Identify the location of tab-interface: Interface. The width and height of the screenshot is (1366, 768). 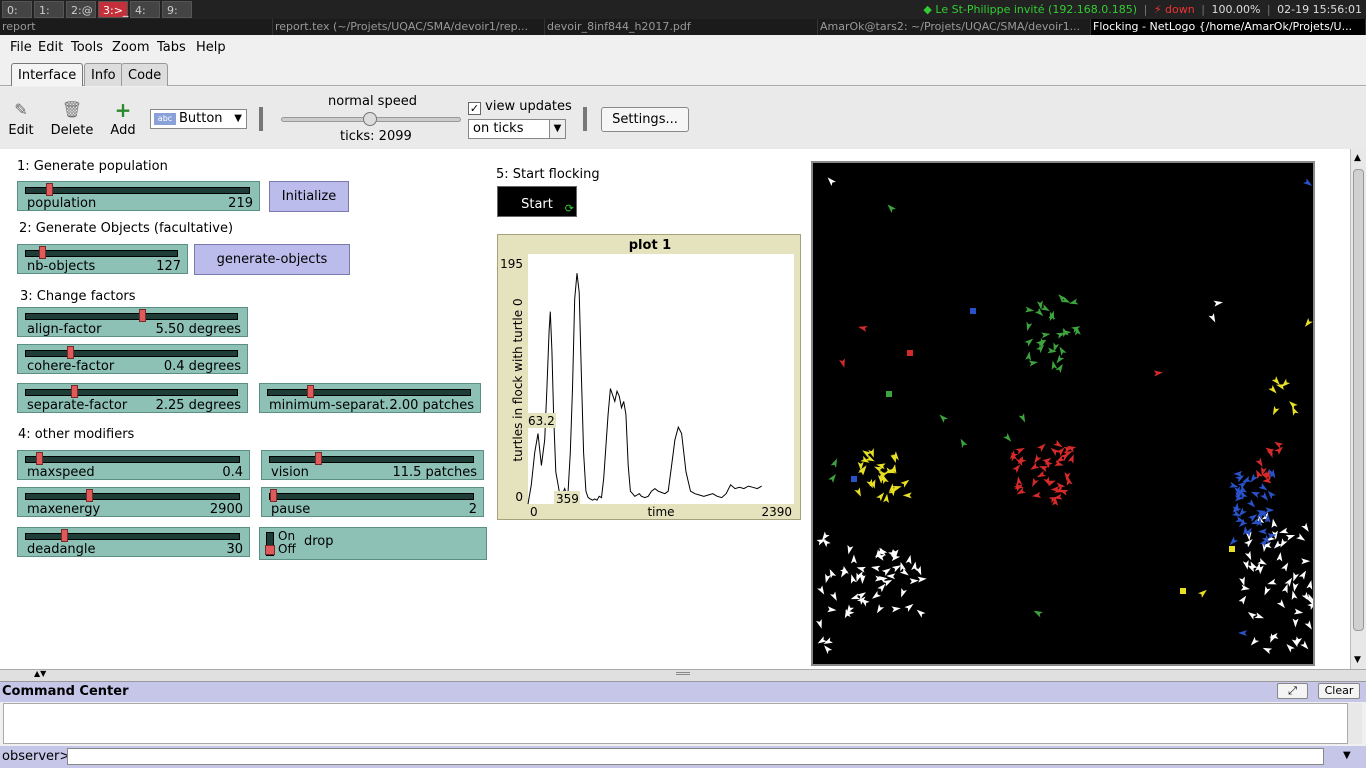
(47, 74).